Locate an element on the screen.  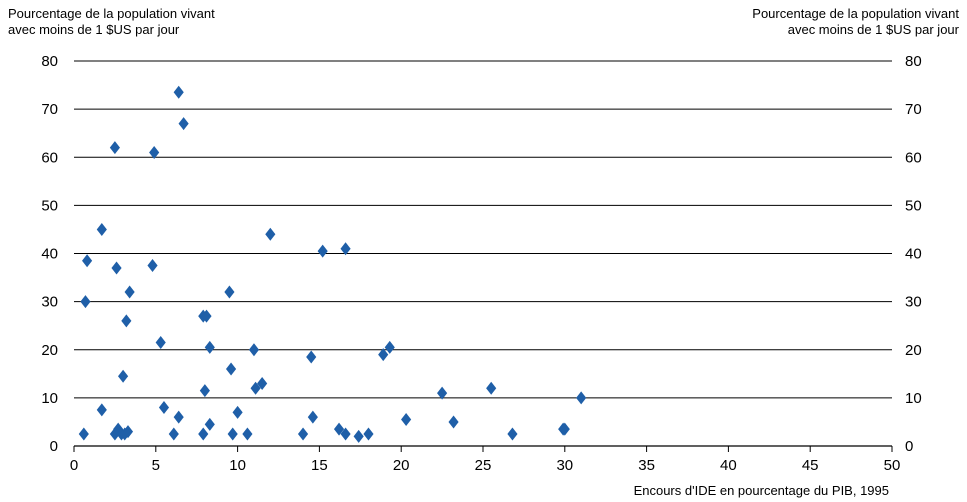
y-tick-left-0: 0 is located at coordinates (54, 446).